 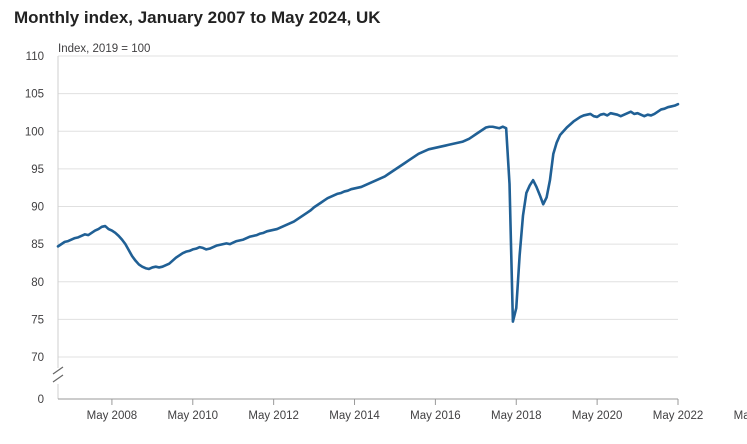 I want to click on y-tick-label: 70, so click(x=37, y=358).